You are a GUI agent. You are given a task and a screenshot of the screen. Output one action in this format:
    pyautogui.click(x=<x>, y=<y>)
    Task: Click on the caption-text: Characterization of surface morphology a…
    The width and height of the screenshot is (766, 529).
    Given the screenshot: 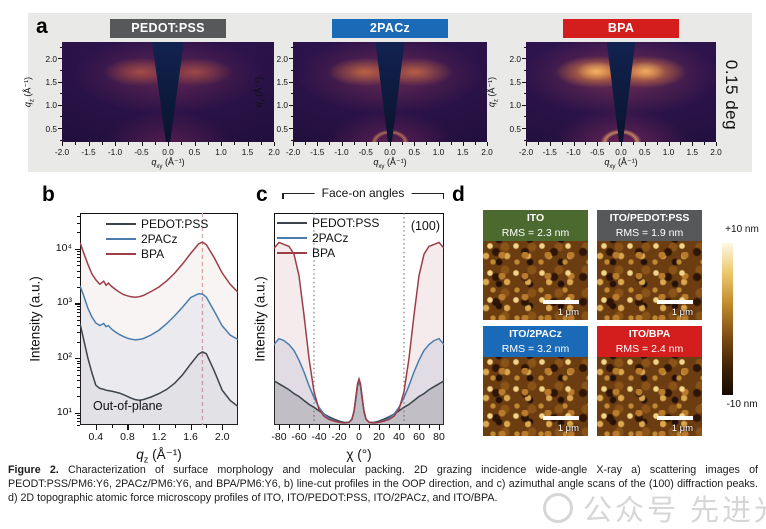 What is the action you would take?
    pyautogui.click(x=383, y=484)
    